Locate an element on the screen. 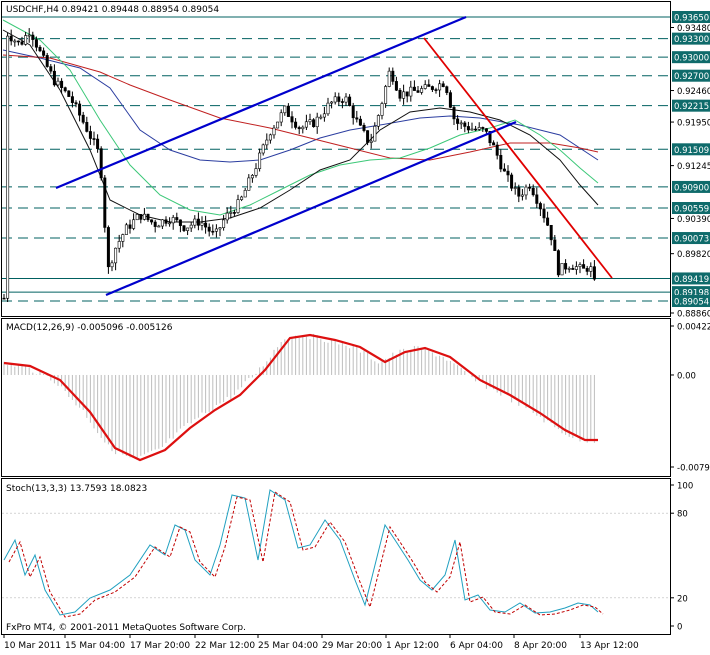 This screenshot has width=710, height=655. price-level-label: 0.92700 is located at coordinates (691, 77).